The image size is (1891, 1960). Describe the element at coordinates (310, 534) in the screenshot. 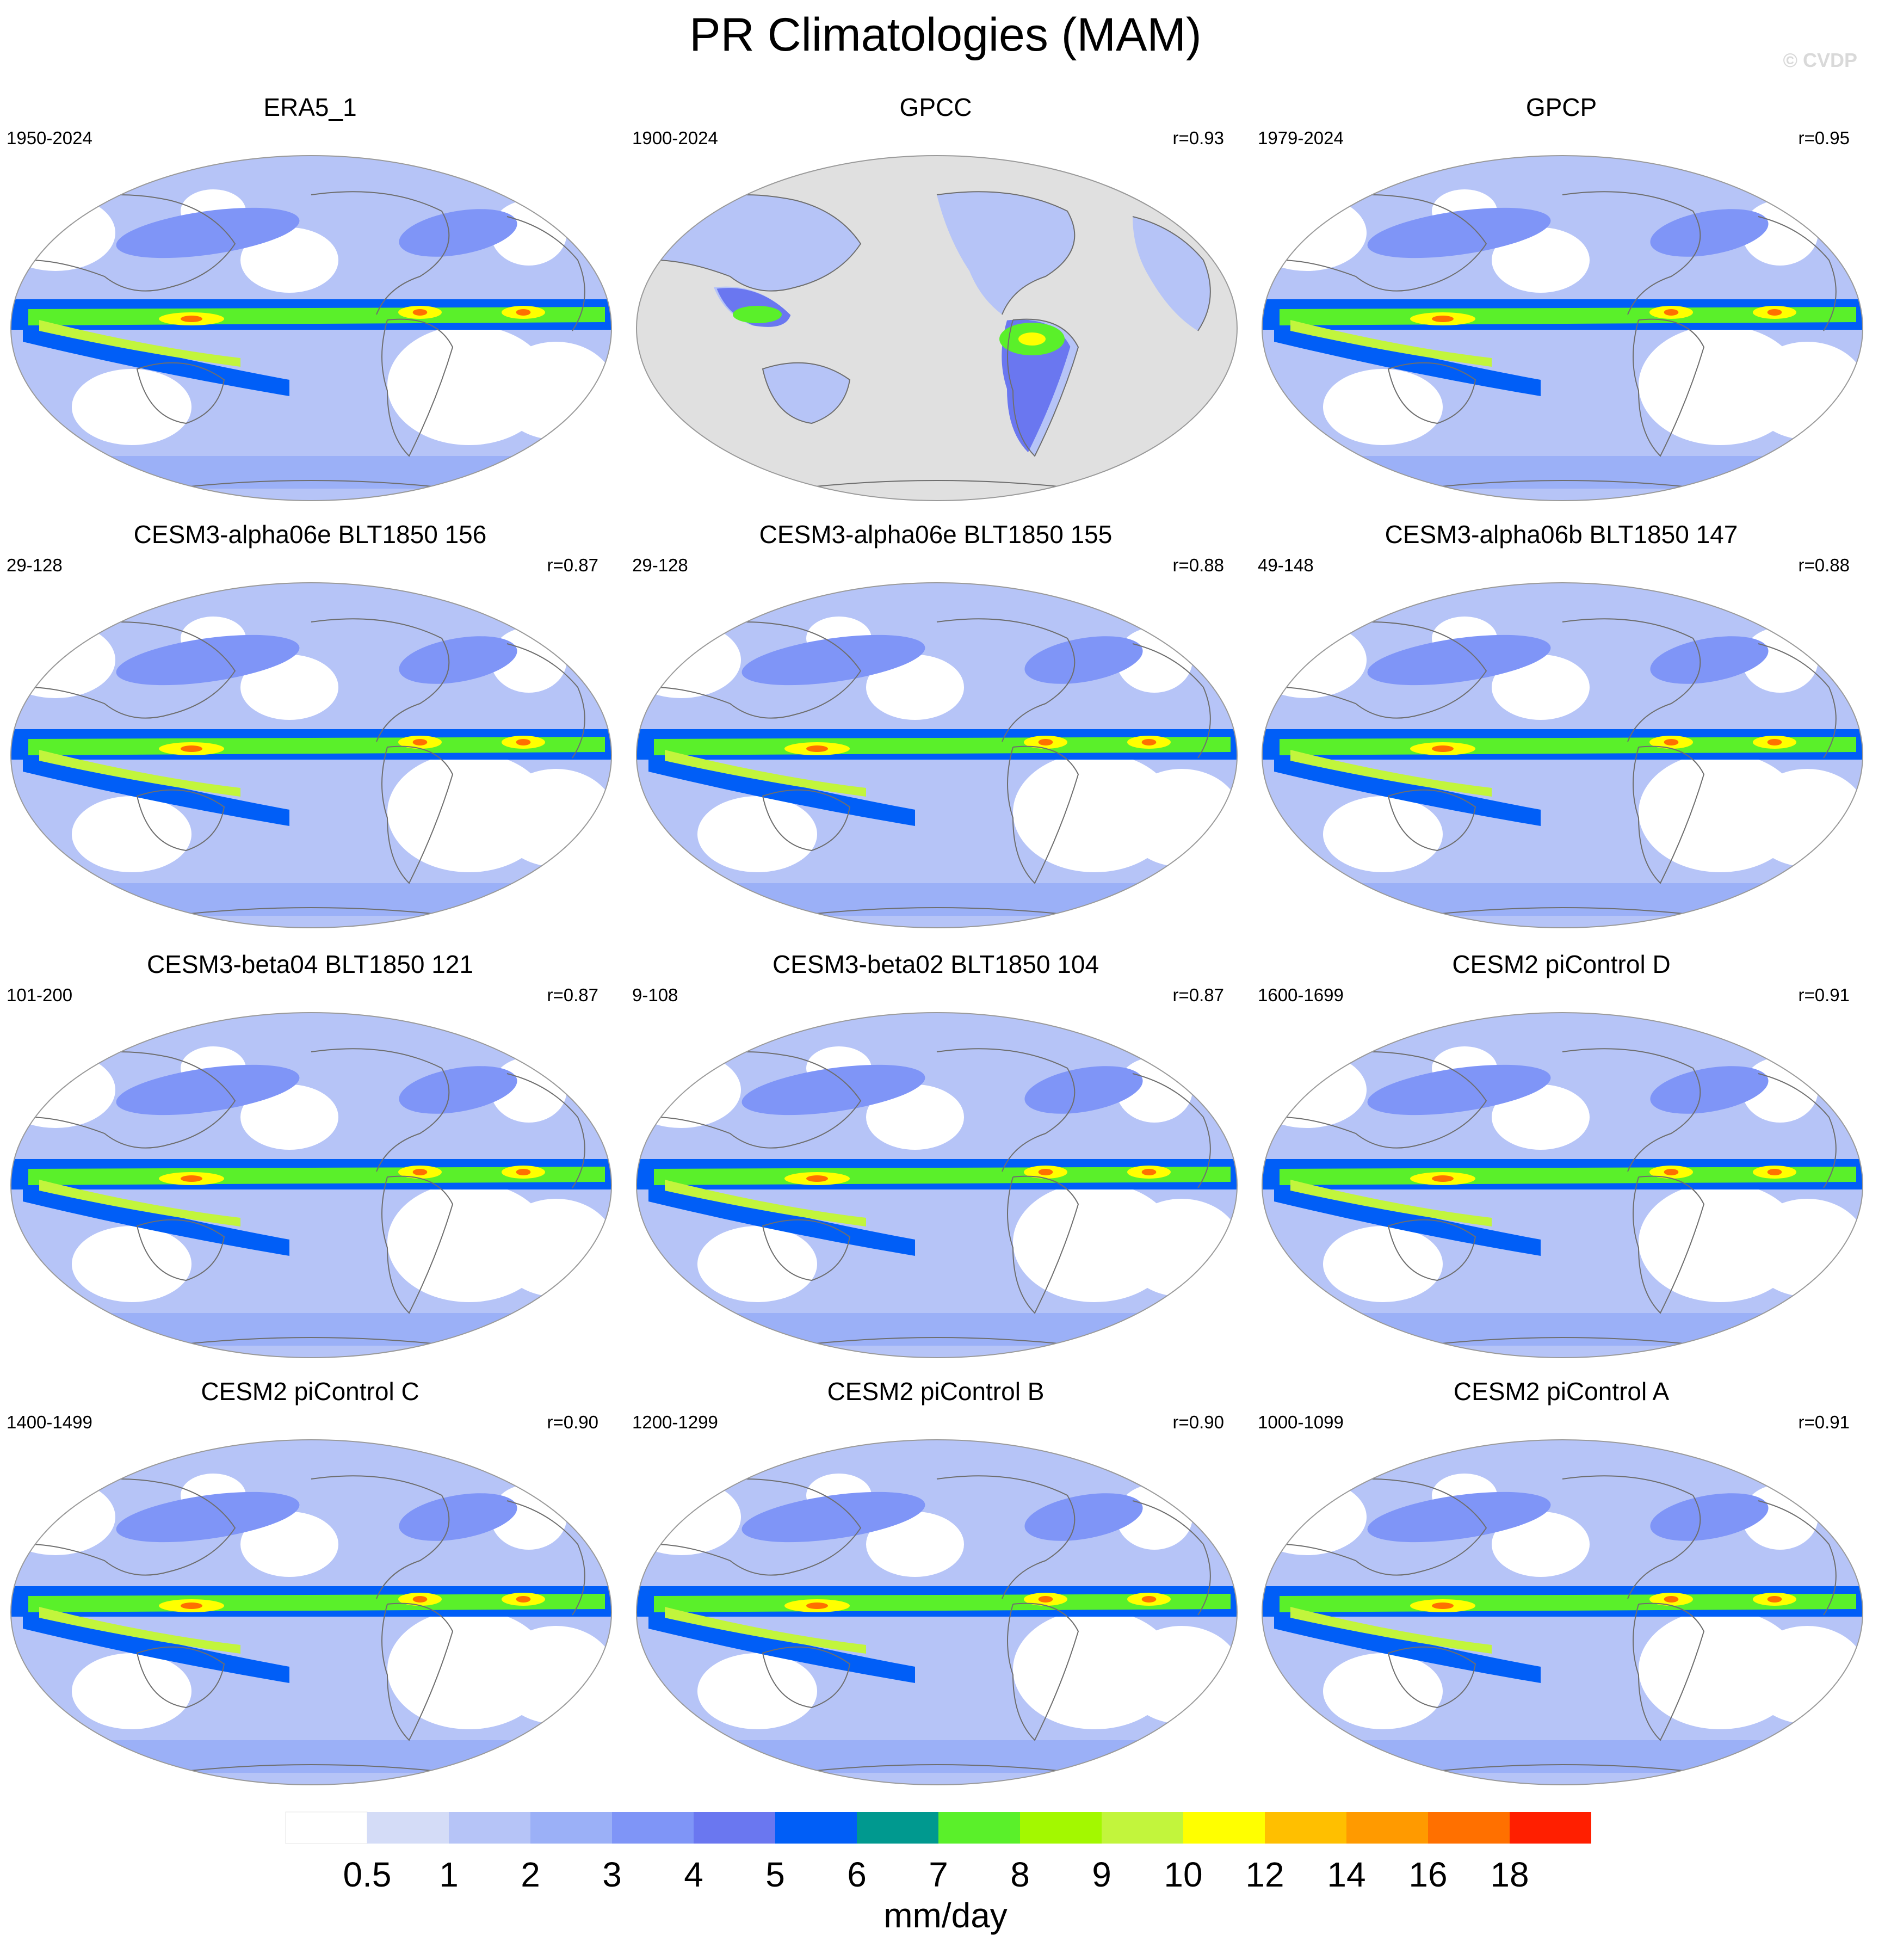

I see `panel-title: CESM3-alpha06e BLT1850 156` at that location.